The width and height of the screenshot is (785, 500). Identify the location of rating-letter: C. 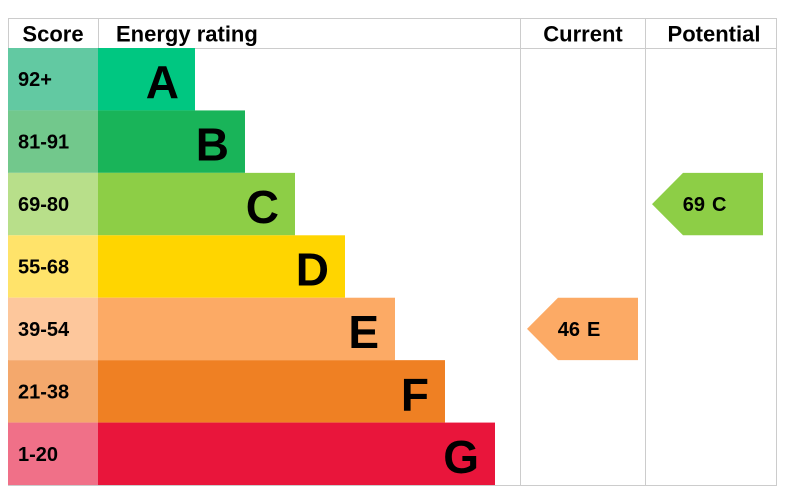
(262, 207).